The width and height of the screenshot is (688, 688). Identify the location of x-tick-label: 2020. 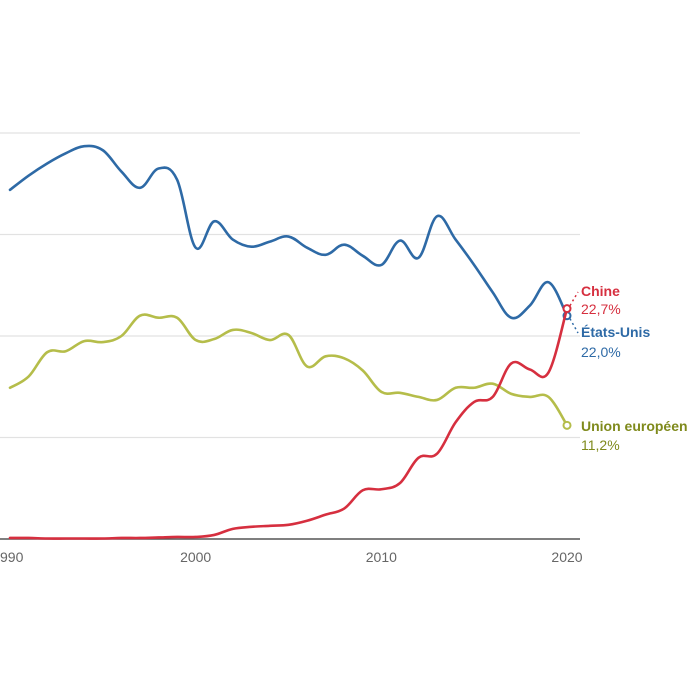
(566, 557).